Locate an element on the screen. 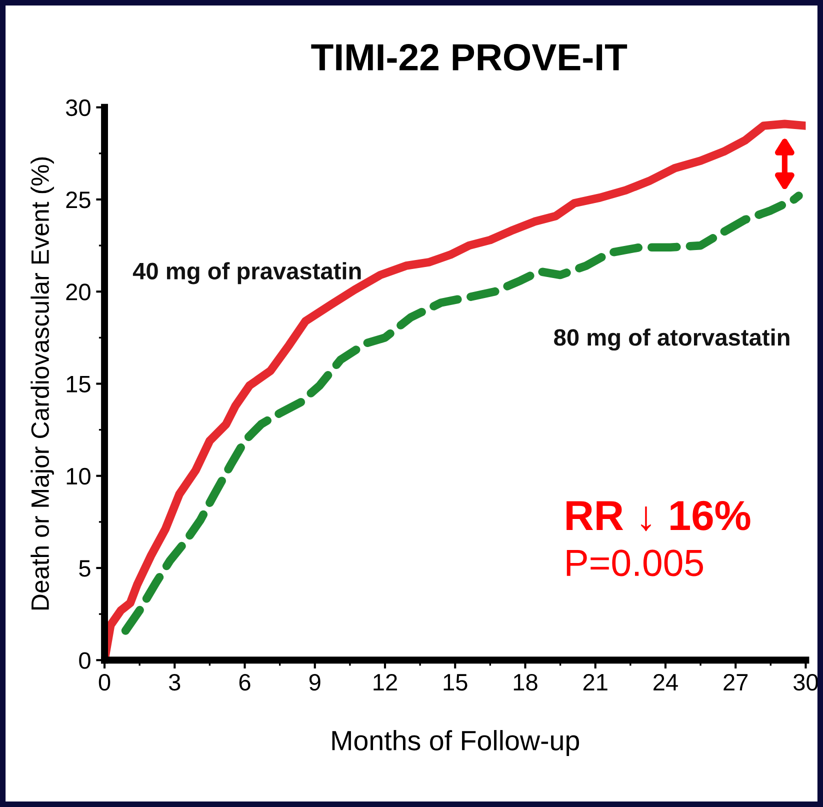 The height and width of the screenshot is (807, 823). x-tick-label: 6 is located at coordinates (244, 682).